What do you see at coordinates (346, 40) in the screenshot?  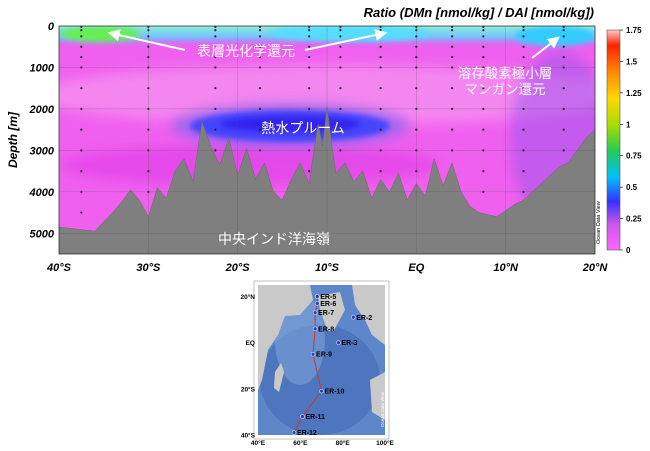 I see `arrow-surface-right` at bounding box center [346, 40].